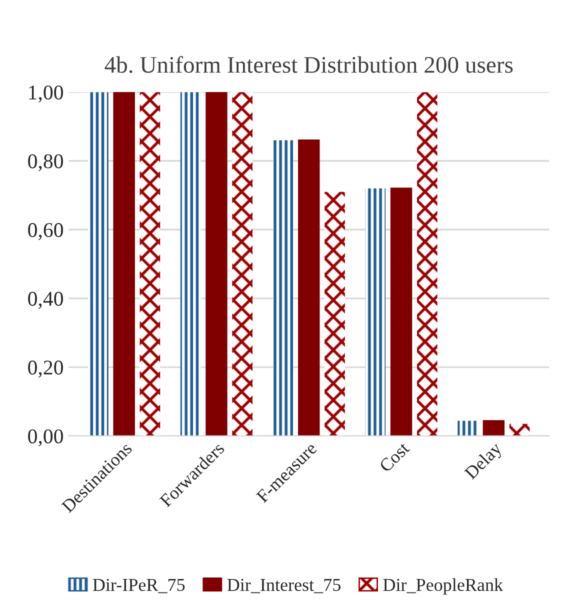 The width and height of the screenshot is (572, 614). I want to click on y-tick-label: 0,20, so click(45, 369).